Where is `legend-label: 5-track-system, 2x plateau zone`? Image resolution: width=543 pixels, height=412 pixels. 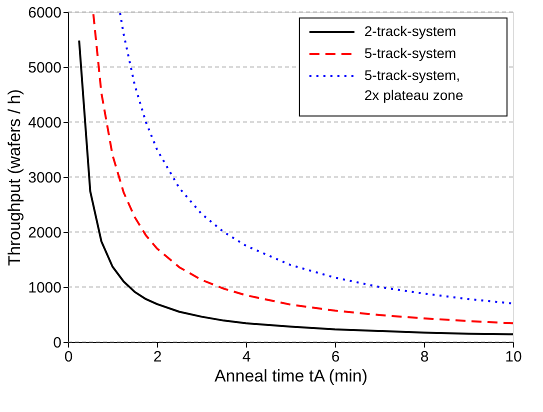 legend-label: 5-track-system, 2x plateau zone is located at coordinates (414, 85).